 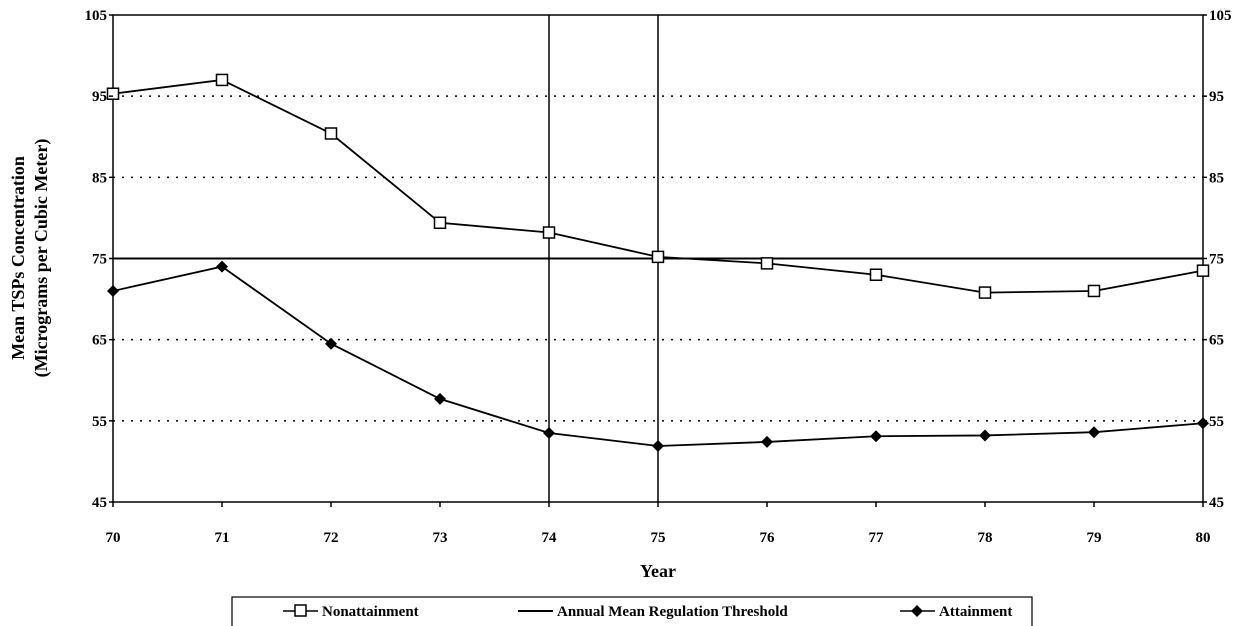 I want to click on x-tick-label: 74, so click(x=550, y=538).